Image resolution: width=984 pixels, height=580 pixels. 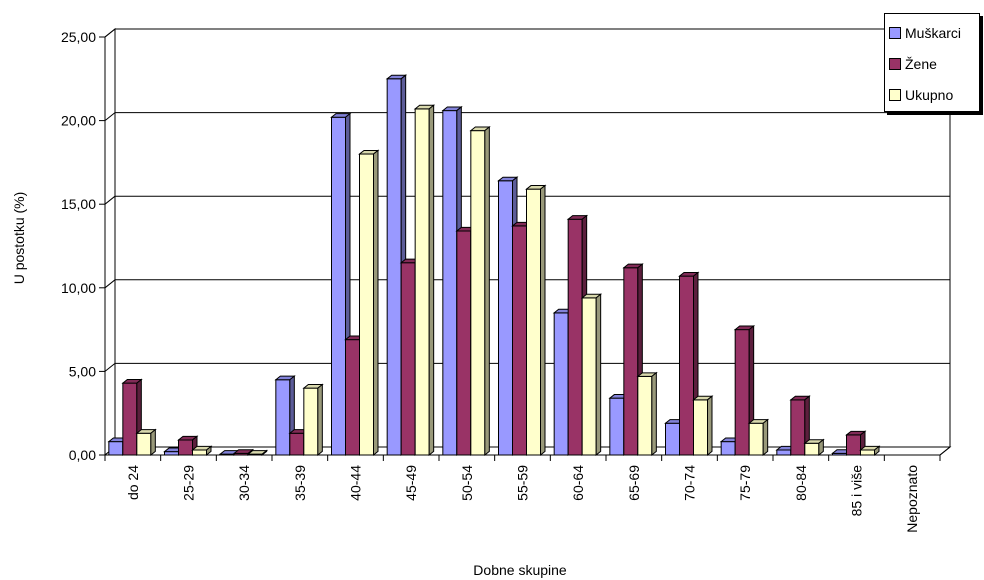 I want to click on legend-label-zene: Žene, so click(x=921, y=63).